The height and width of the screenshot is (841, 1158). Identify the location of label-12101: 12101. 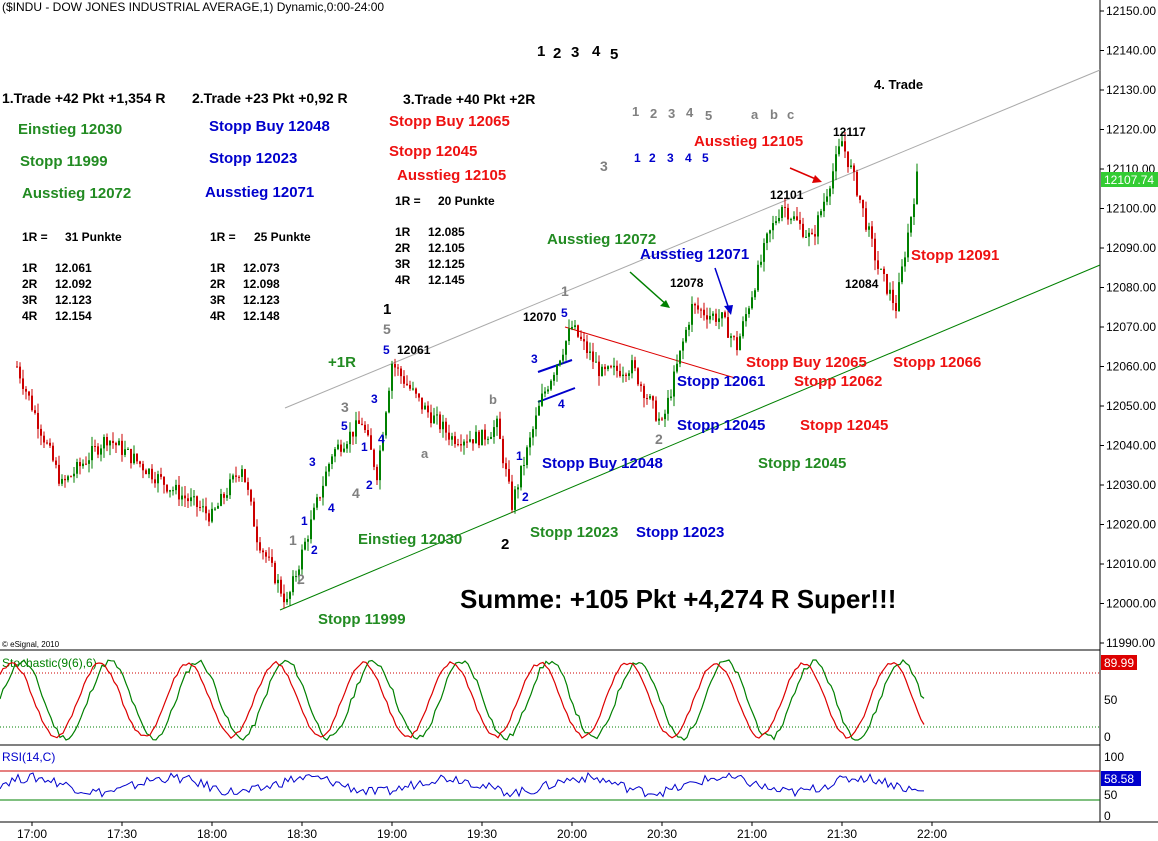
(787, 195).